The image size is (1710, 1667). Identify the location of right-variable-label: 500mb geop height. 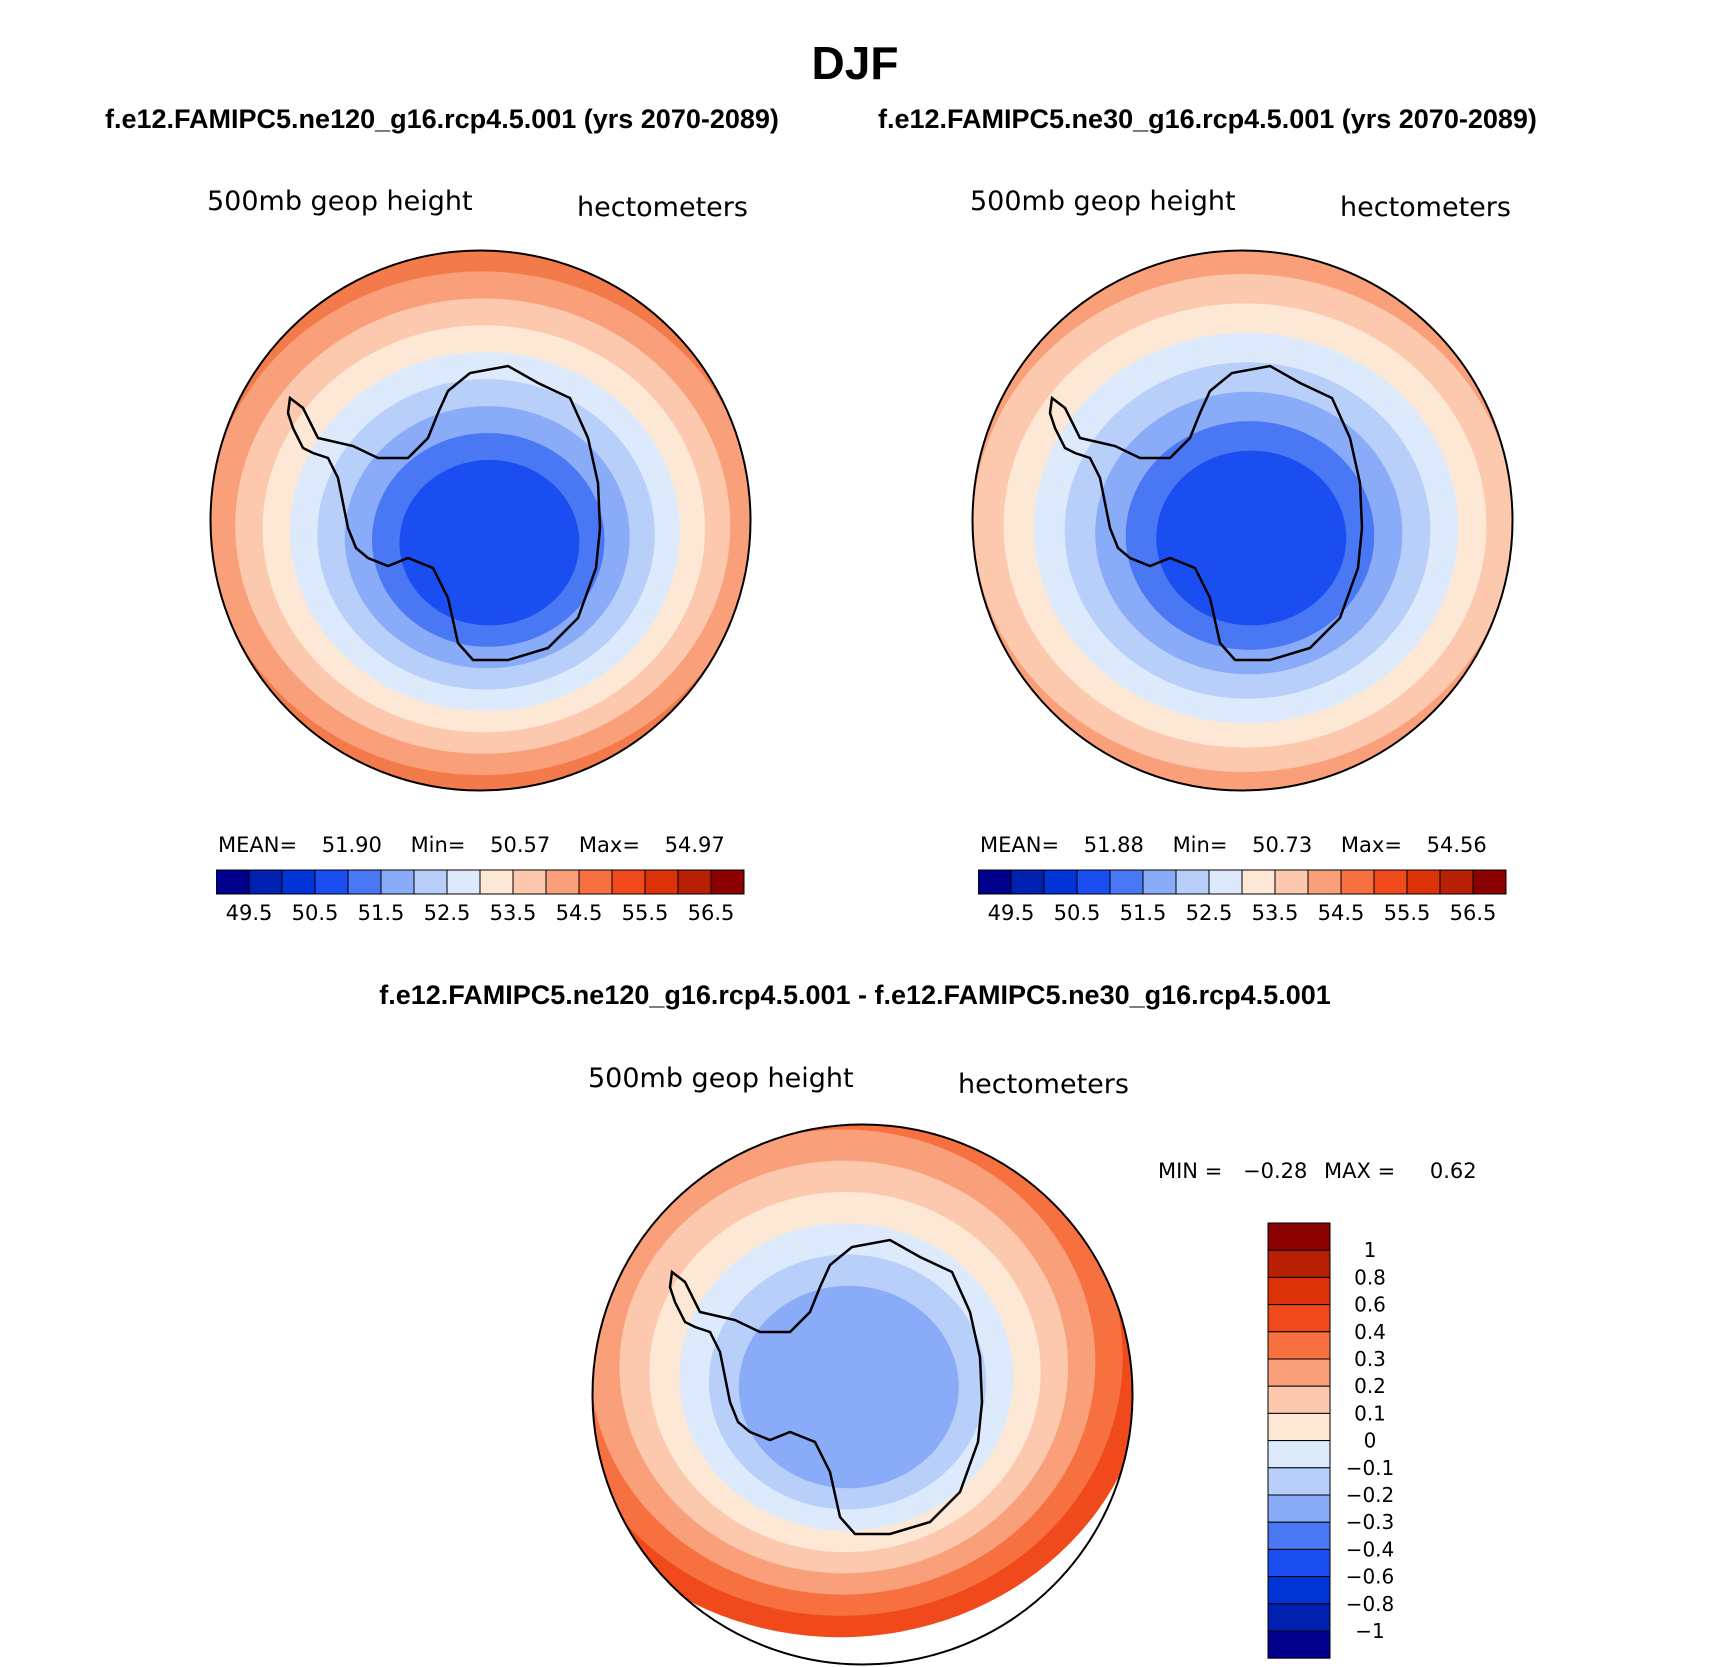
(1103, 201).